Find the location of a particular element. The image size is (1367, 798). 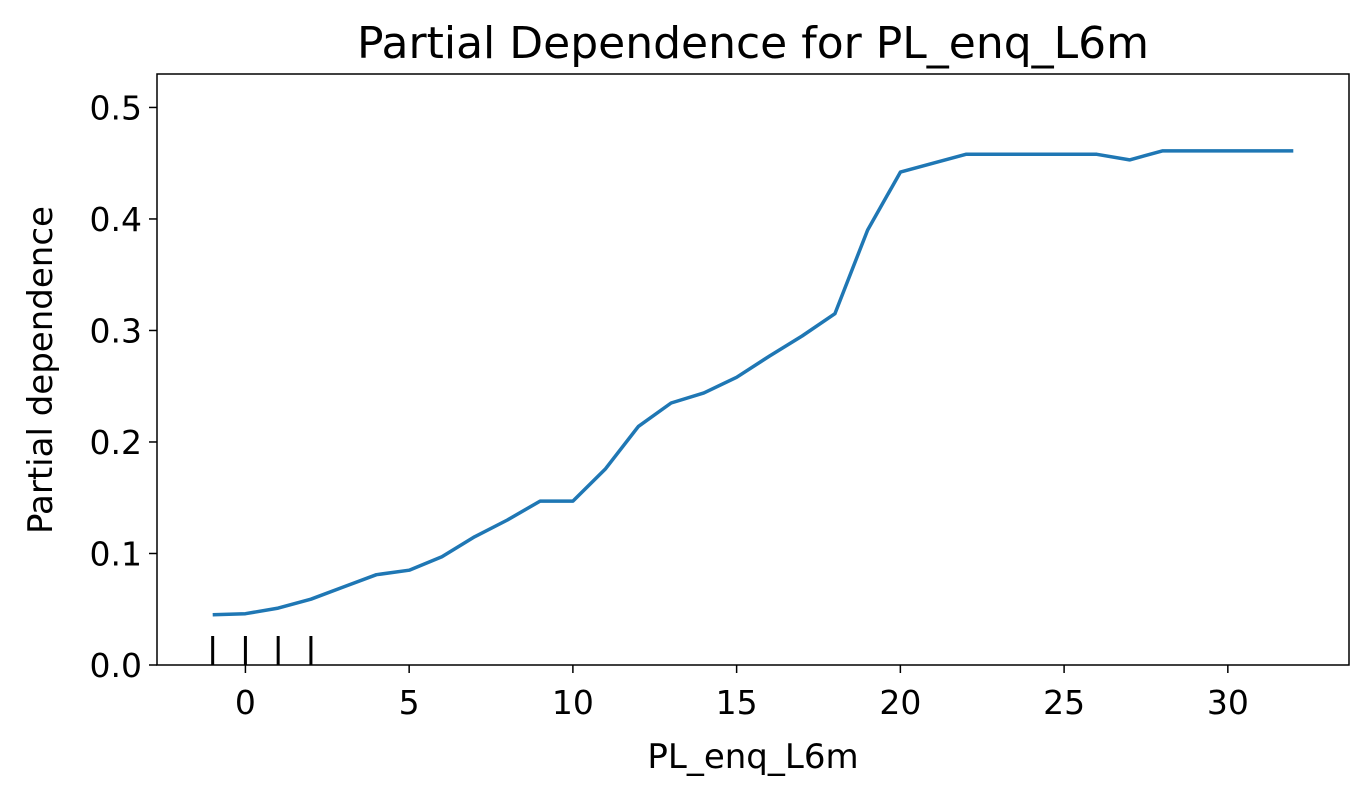

y-tick-label-1: 0.1 is located at coordinates (116, 553).